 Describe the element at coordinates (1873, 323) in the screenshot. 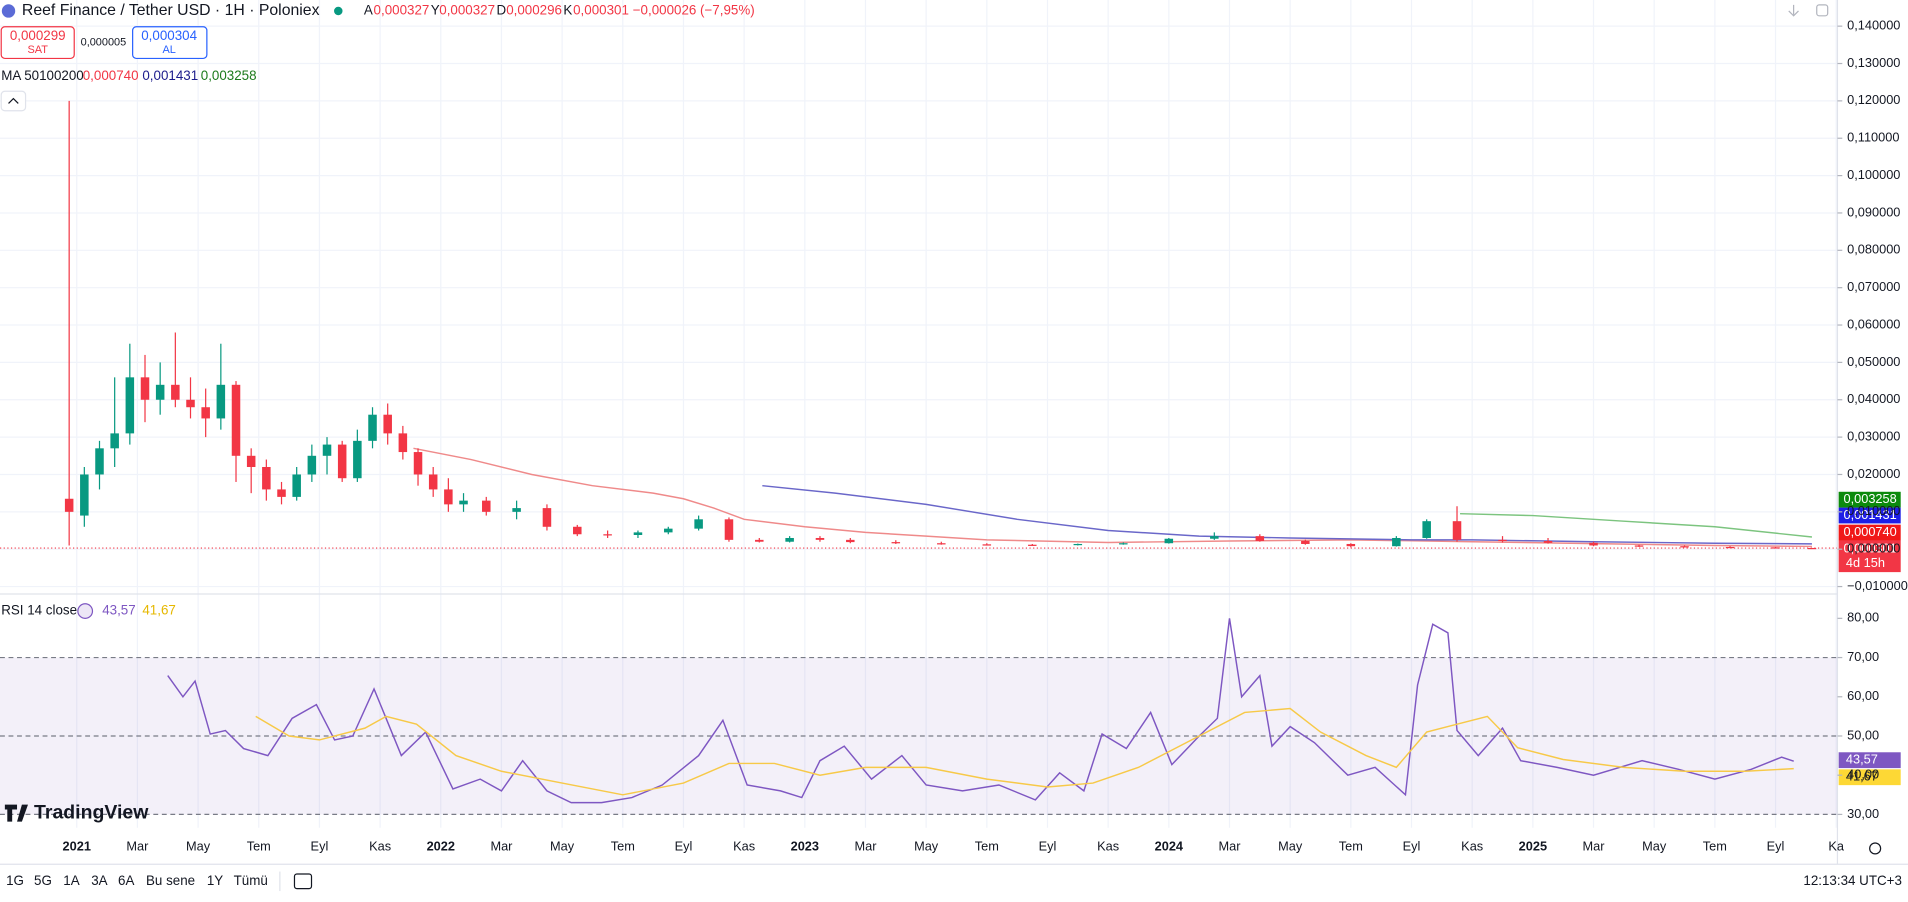

I see `y-tick-label: 0,060000` at that location.